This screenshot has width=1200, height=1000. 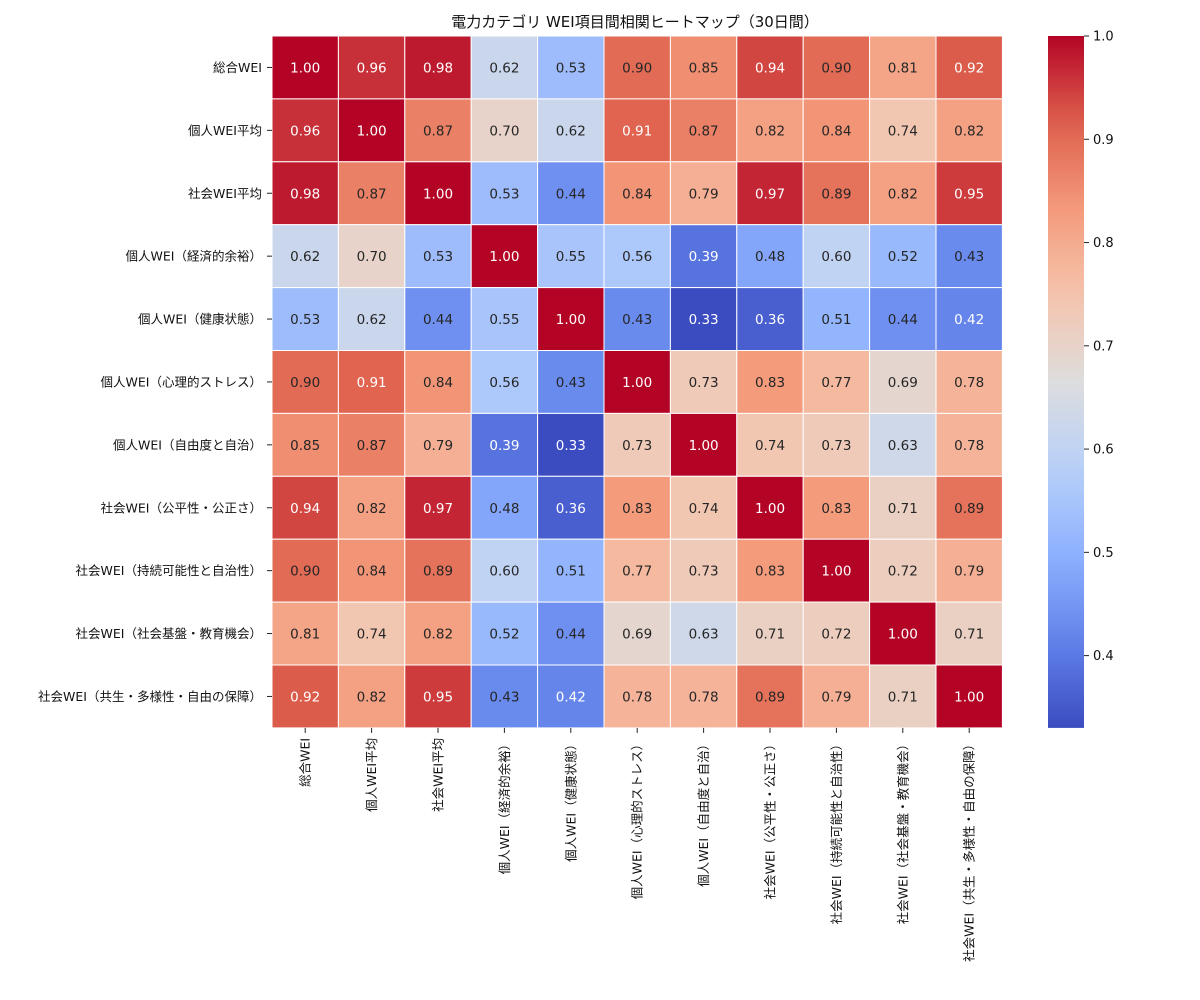 What do you see at coordinates (836, 383) in the screenshot?
I see `cell-value-label: 0.77` at bounding box center [836, 383].